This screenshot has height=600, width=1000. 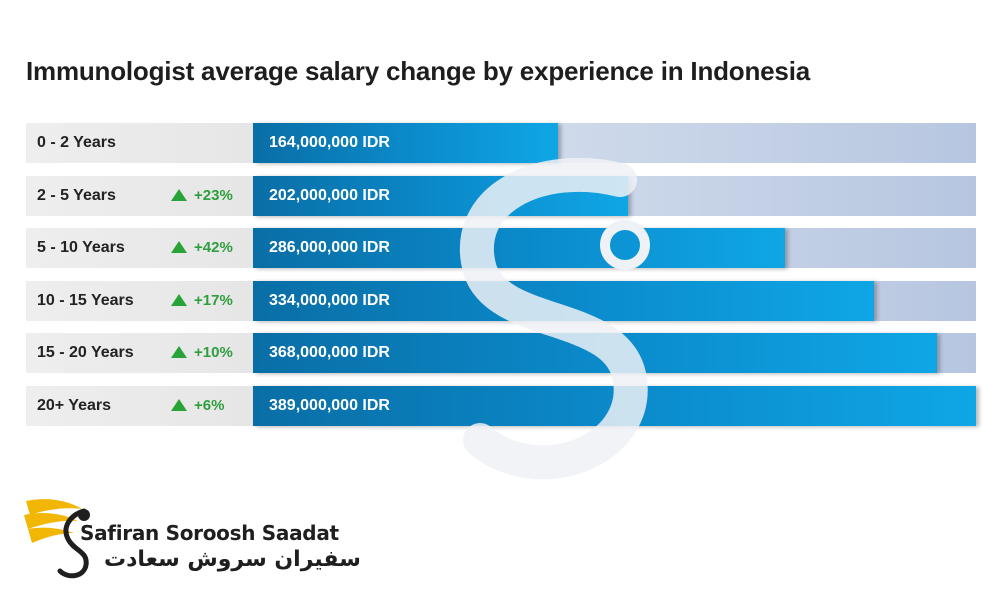 I want to click on bar-value-label: 164,000,000 IDR, so click(x=329, y=142).